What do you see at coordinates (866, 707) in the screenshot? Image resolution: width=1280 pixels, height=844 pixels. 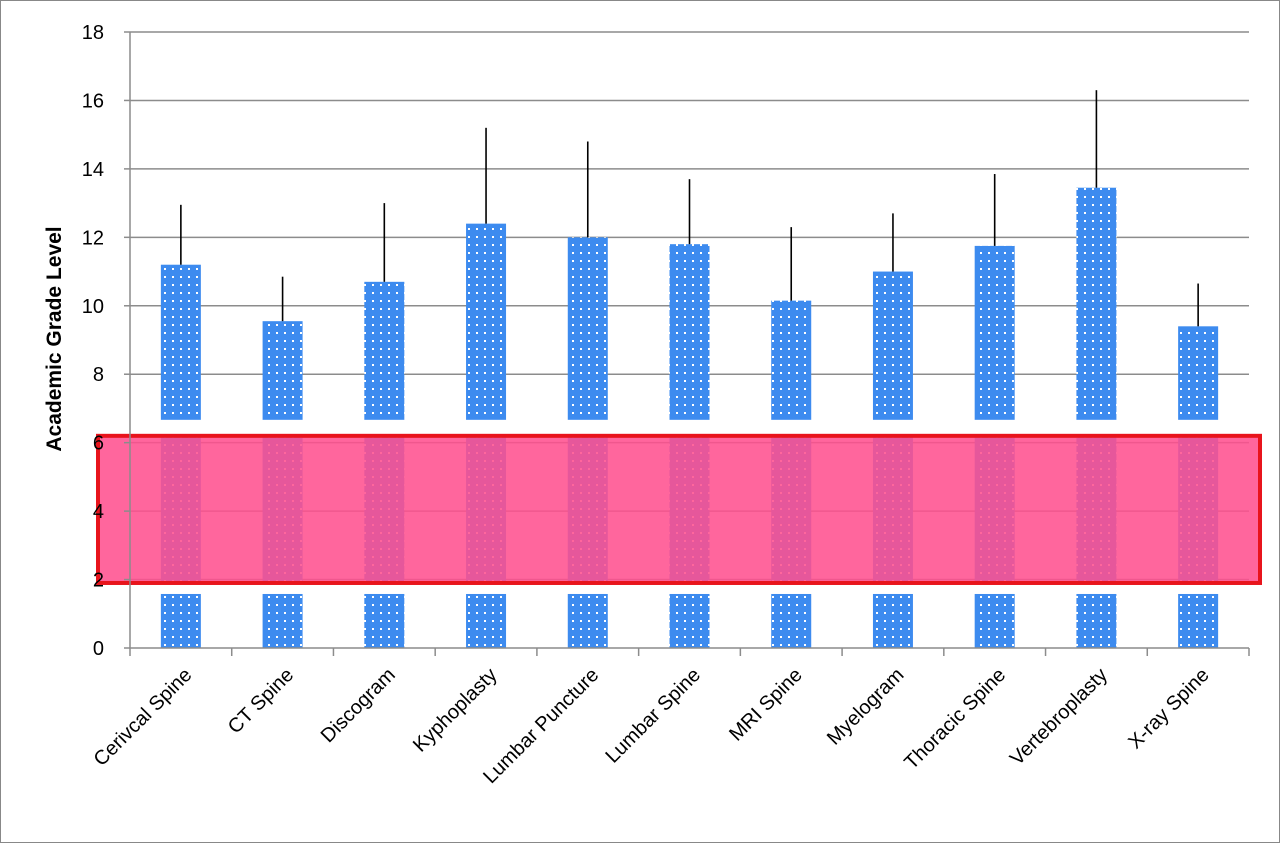 I see `x-category-label: Myelogram` at bounding box center [866, 707].